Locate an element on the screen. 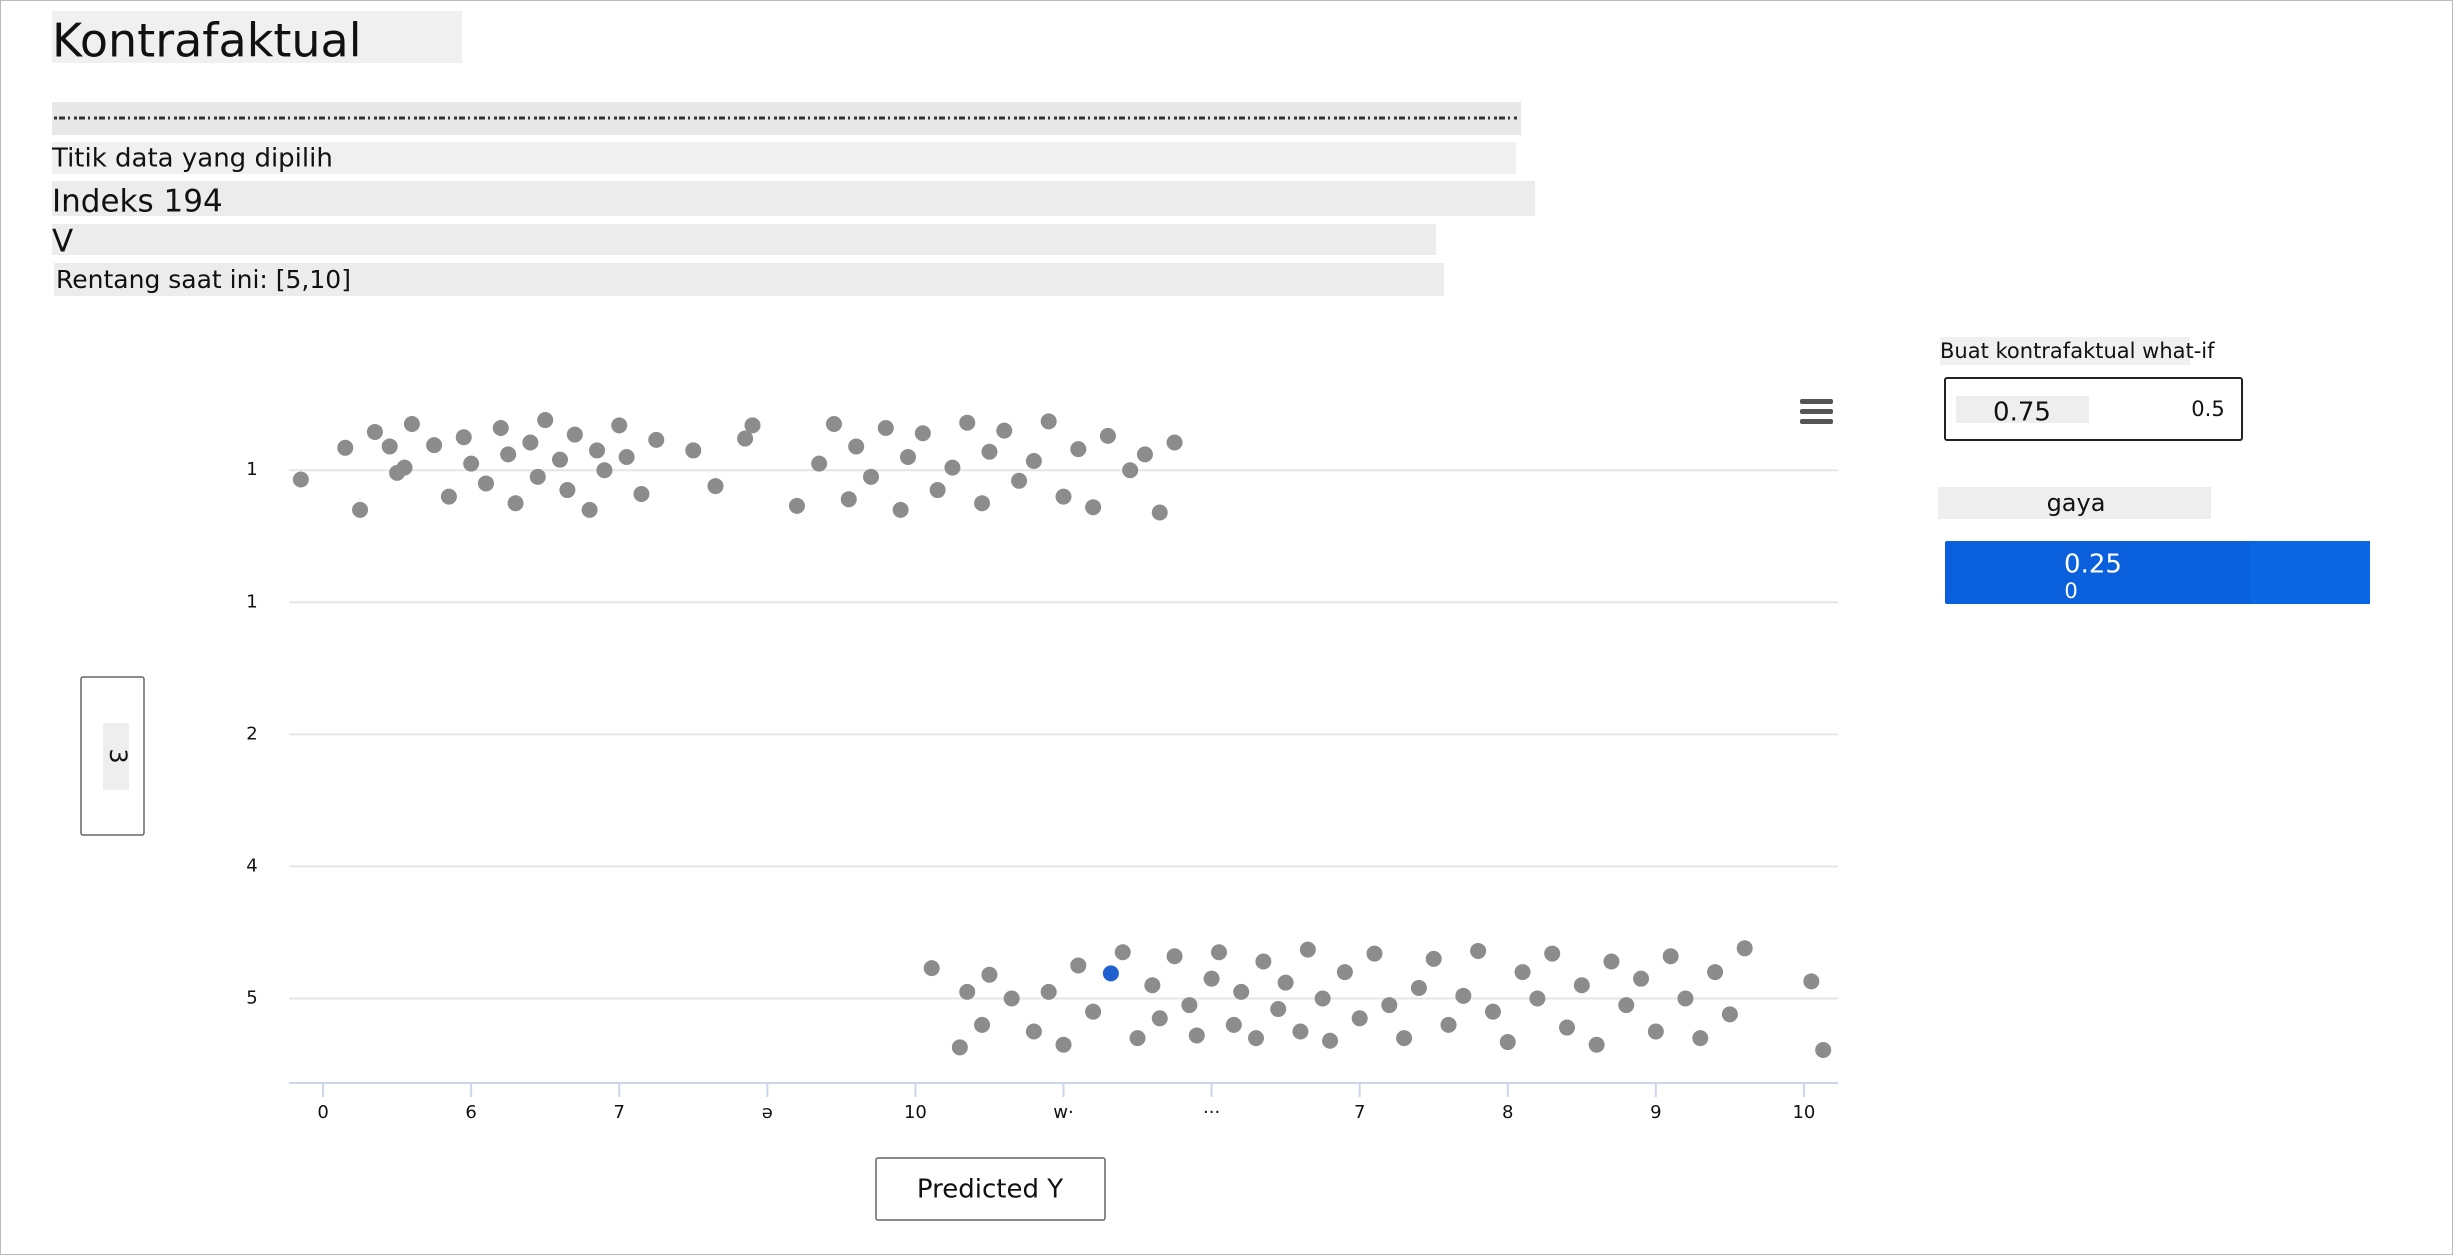 The height and width of the screenshot is (1255, 2453). input-value: 0.75 is located at coordinates (2022, 413).